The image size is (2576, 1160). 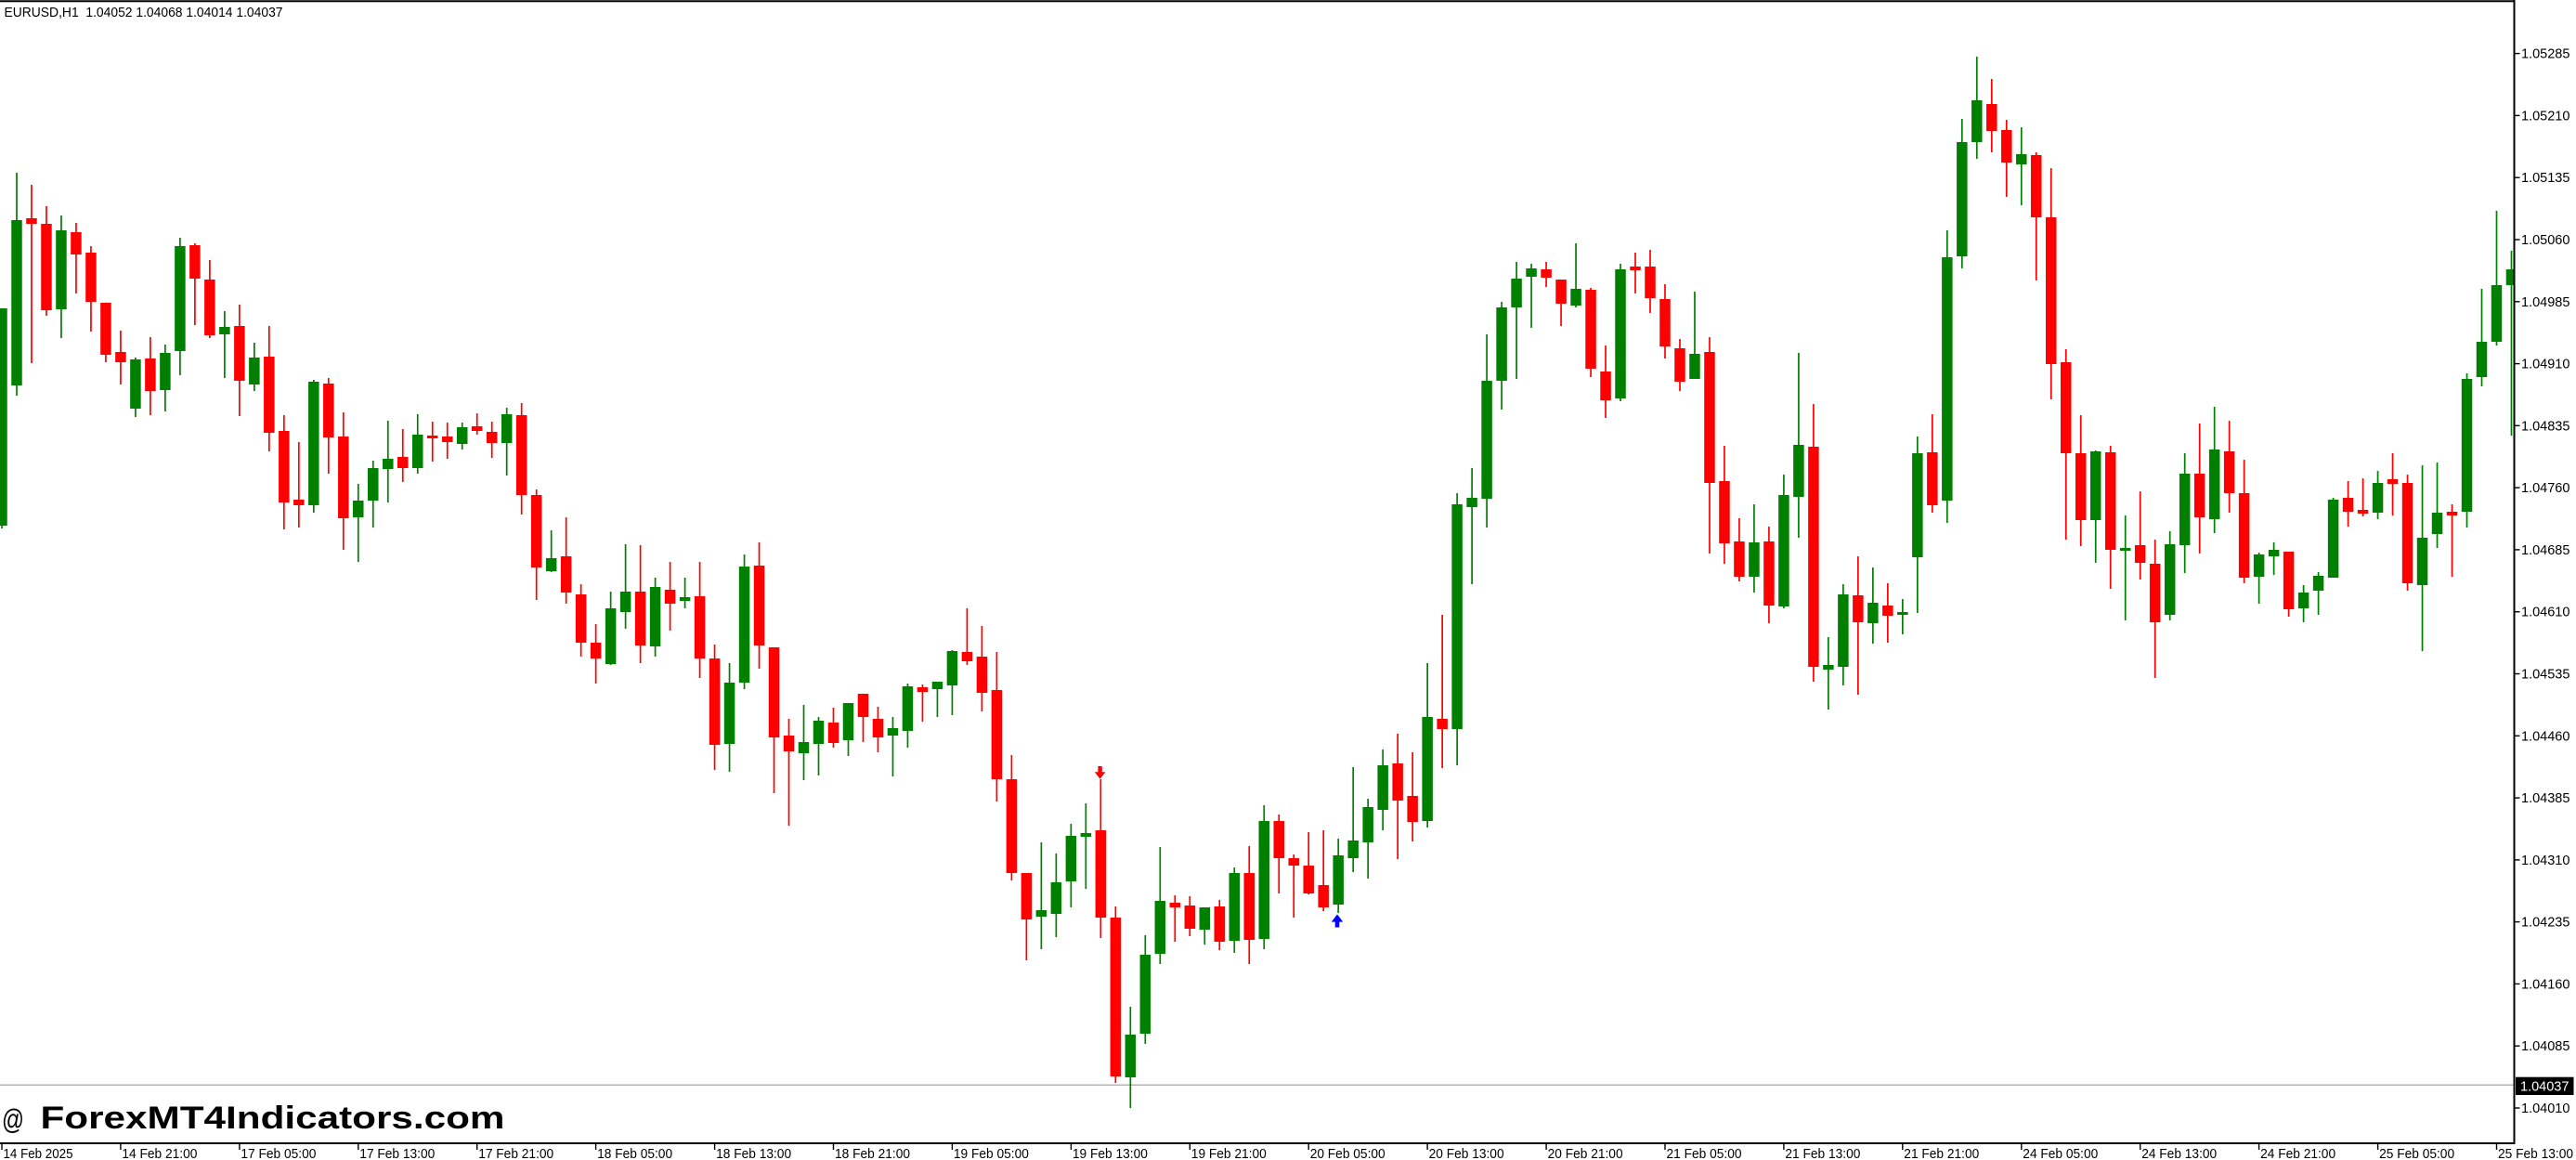 What do you see at coordinates (2545, 984) in the screenshot?
I see `svg-text: 1.04160` at bounding box center [2545, 984].